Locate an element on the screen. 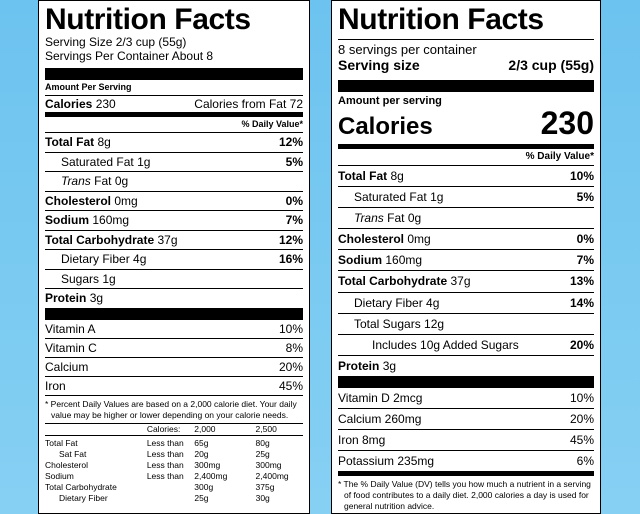 The height and width of the screenshot is (514, 640). old-calories-row: Calories 230 Calories from Fat 72 is located at coordinates (174, 103).